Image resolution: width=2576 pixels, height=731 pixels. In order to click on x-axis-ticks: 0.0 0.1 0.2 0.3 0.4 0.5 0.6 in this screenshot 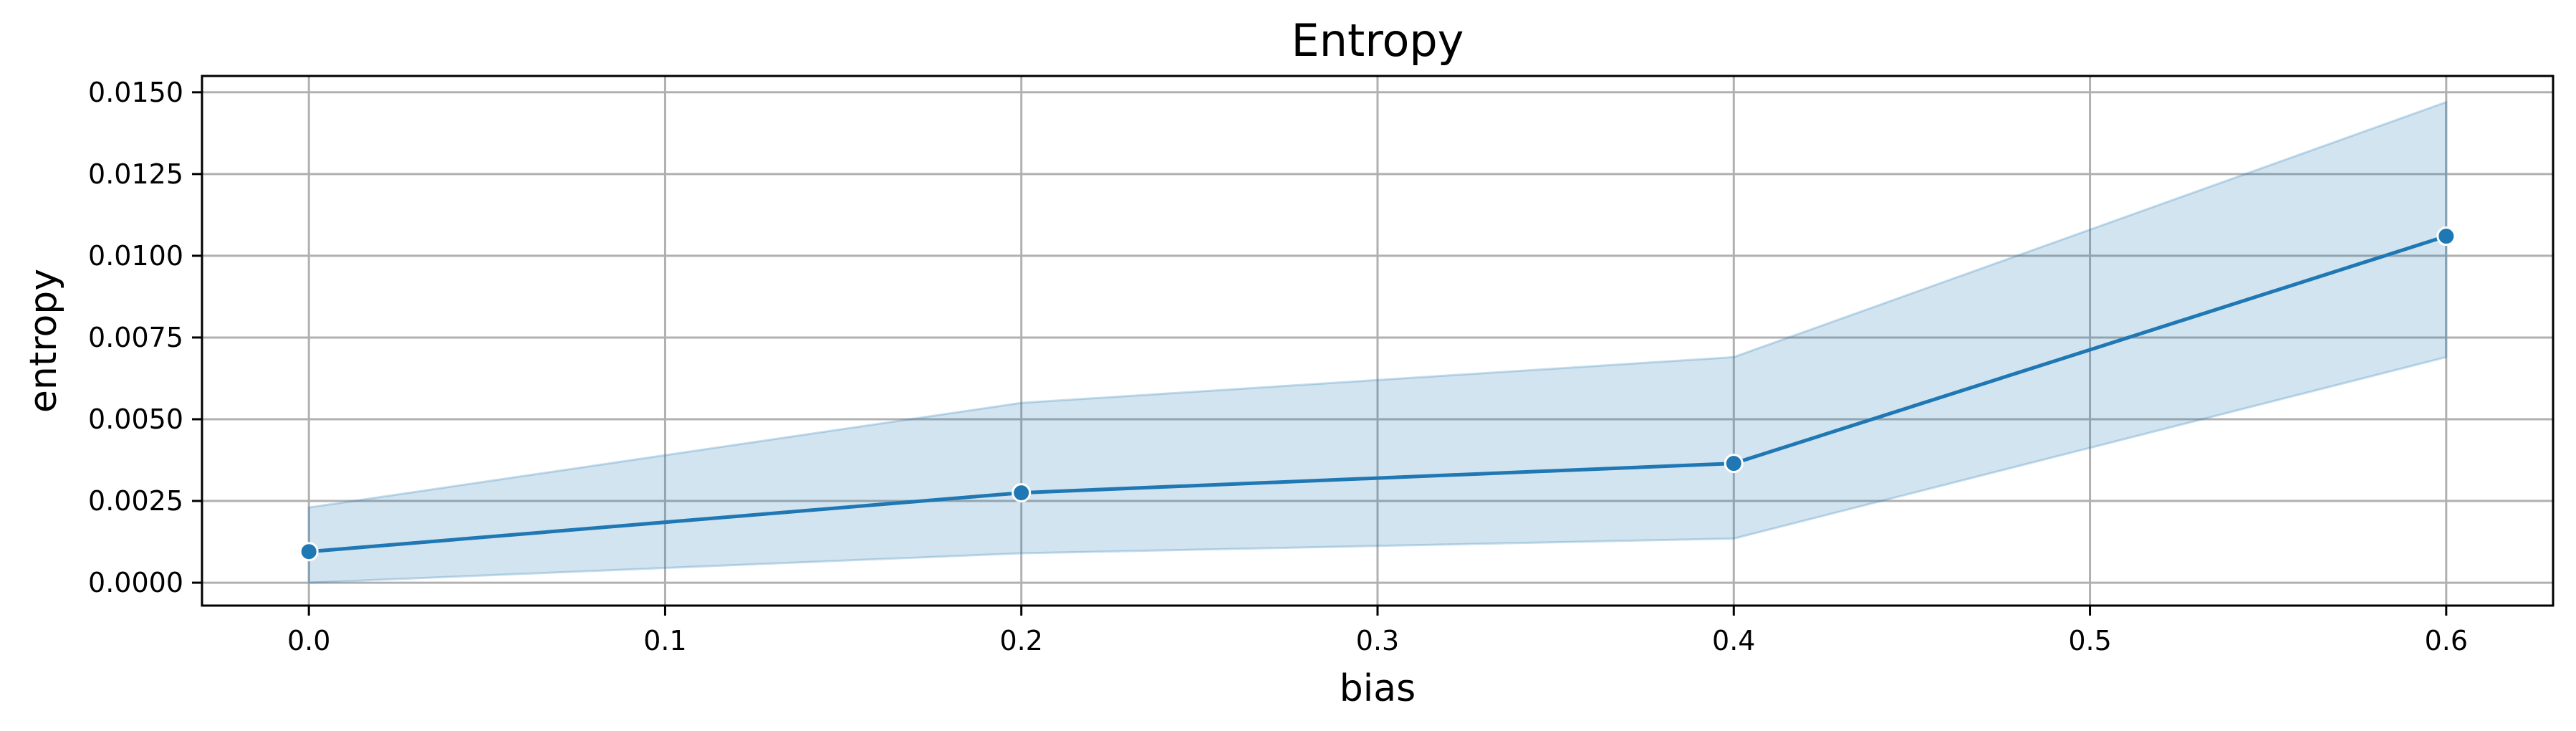, I will do `click(1377, 631)`.